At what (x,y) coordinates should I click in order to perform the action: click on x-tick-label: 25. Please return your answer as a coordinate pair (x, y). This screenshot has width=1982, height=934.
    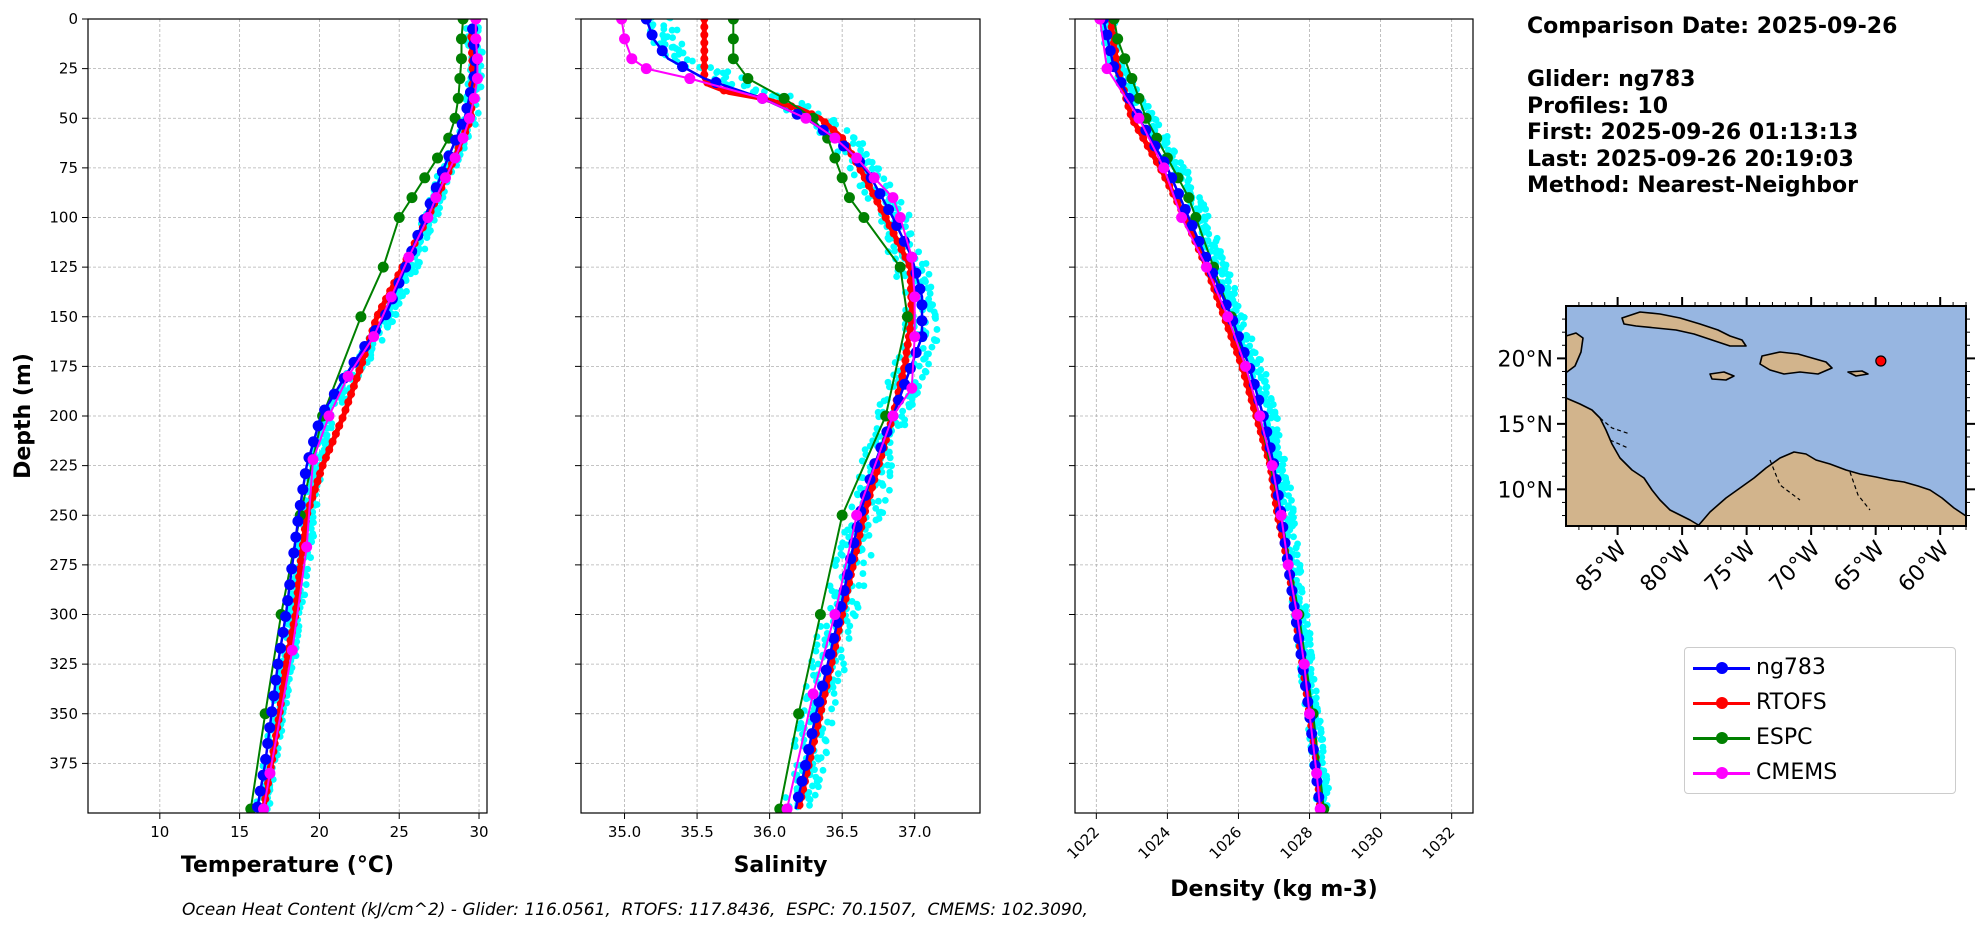
    Looking at the image, I should click on (399, 832).